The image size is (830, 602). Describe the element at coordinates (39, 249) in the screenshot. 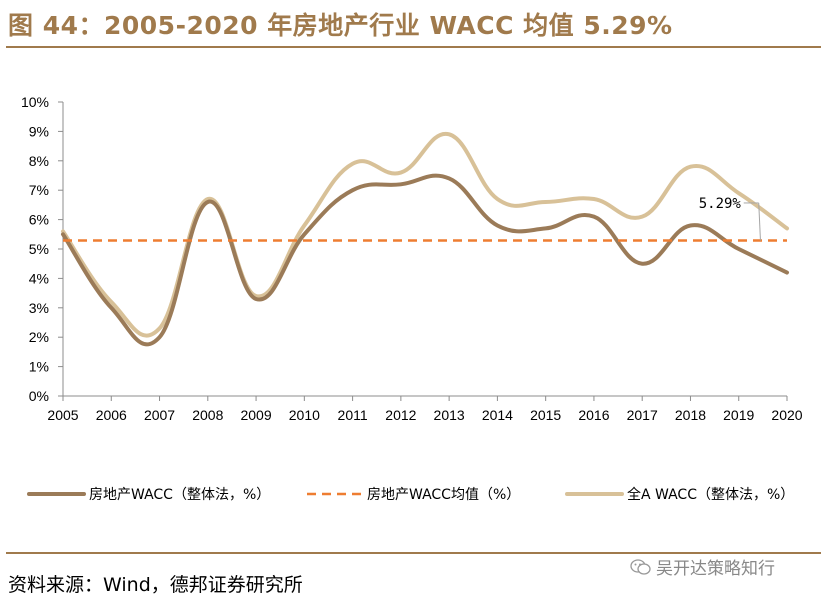

I see `y-tick-label: 5%` at that location.